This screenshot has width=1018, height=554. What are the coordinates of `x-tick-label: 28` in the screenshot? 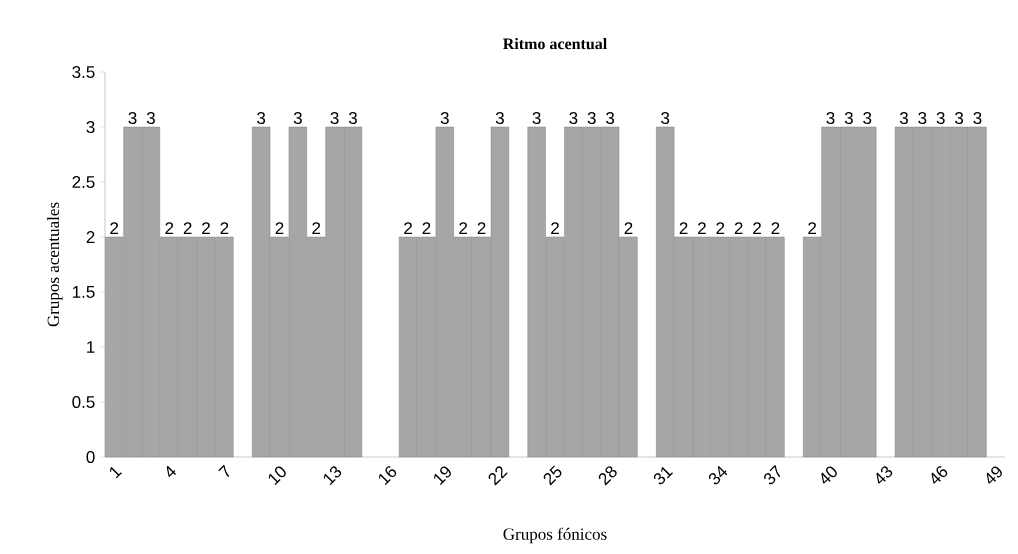 It's located at (607, 476).